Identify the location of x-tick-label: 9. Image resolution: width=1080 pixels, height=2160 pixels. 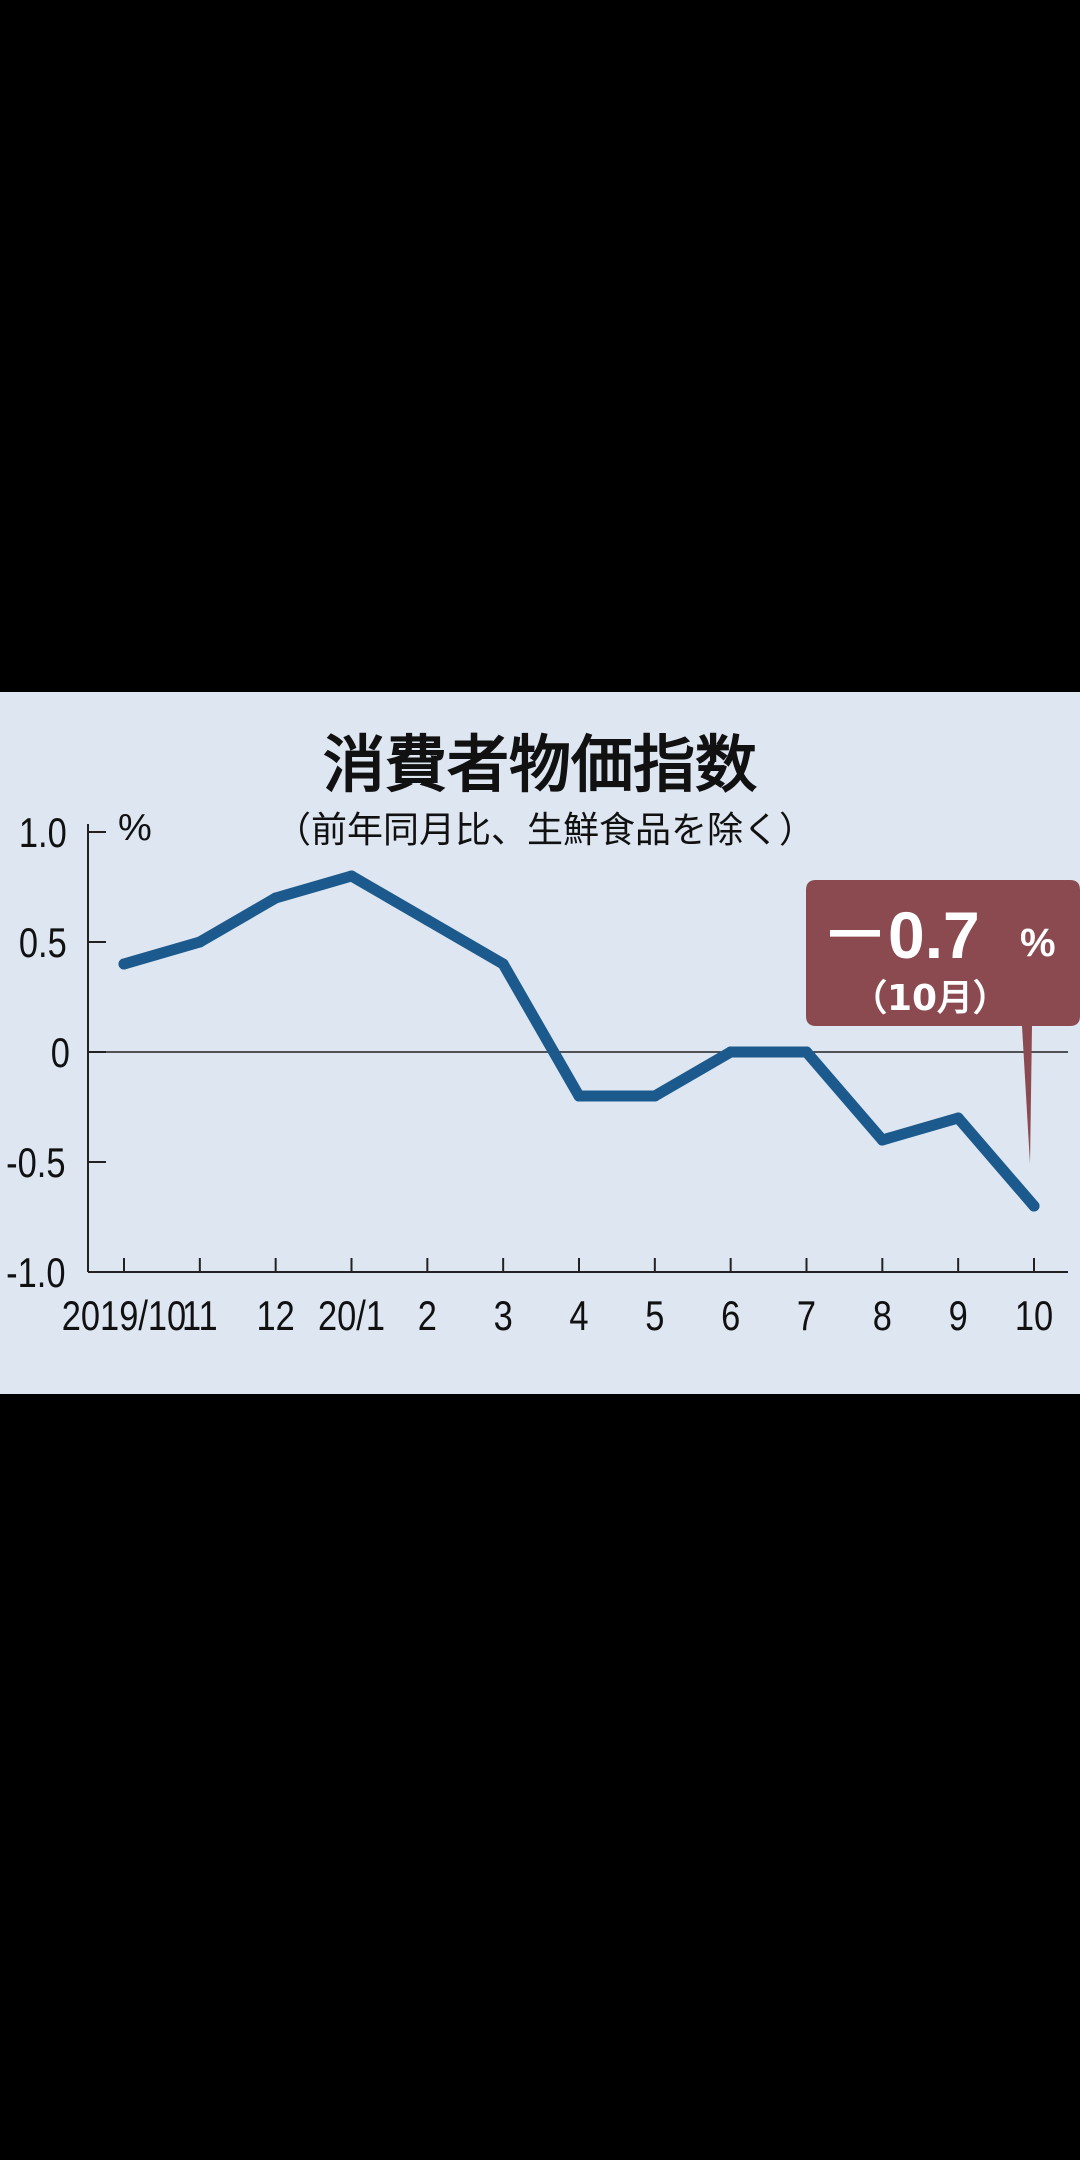
(958, 1316).